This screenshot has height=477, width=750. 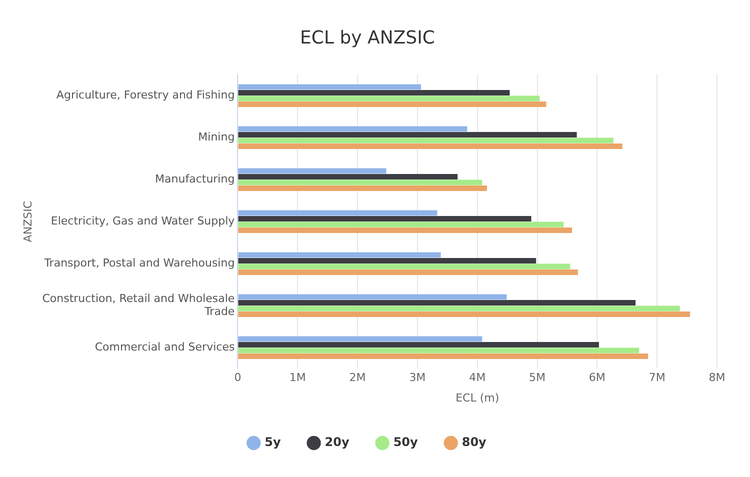 What do you see at coordinates (367, 37) in the screenshot?
I see `chart-title: ECL by ANZSIC` at bounding box center [367, 37].